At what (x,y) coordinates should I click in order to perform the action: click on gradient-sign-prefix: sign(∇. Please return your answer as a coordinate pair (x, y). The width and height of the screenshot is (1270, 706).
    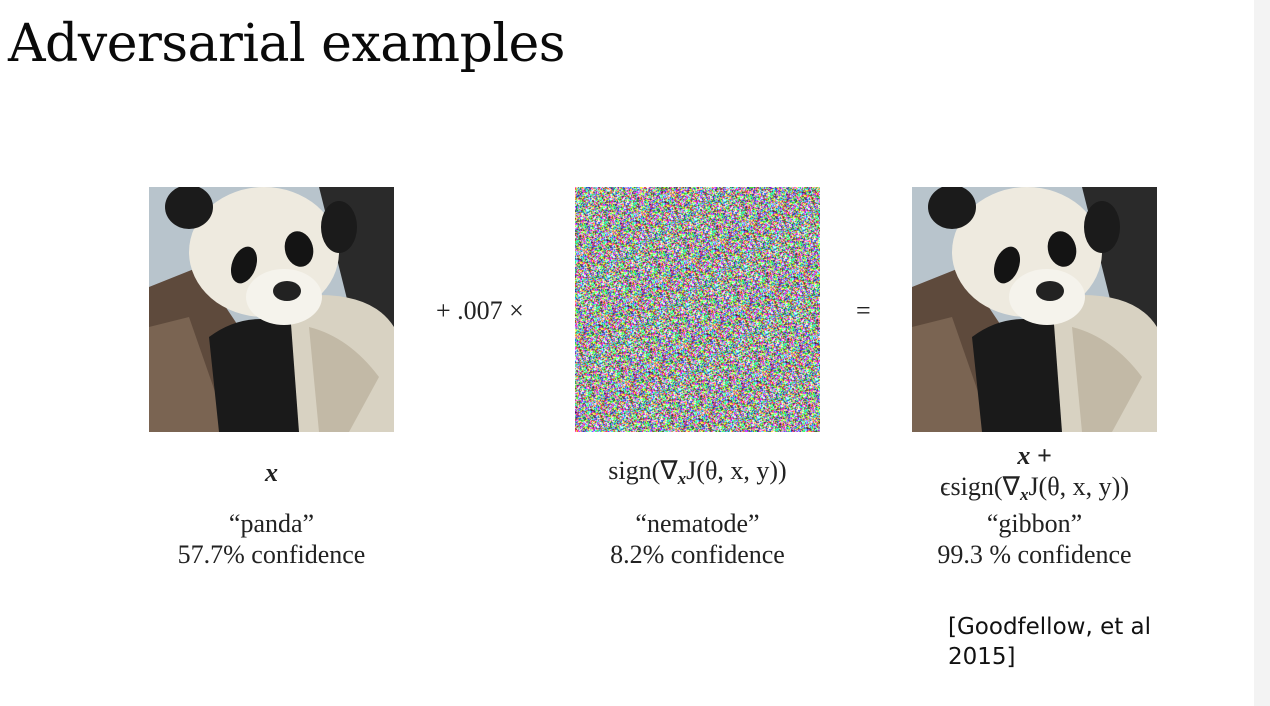
    Looking at the image, I should click on (642, 470).